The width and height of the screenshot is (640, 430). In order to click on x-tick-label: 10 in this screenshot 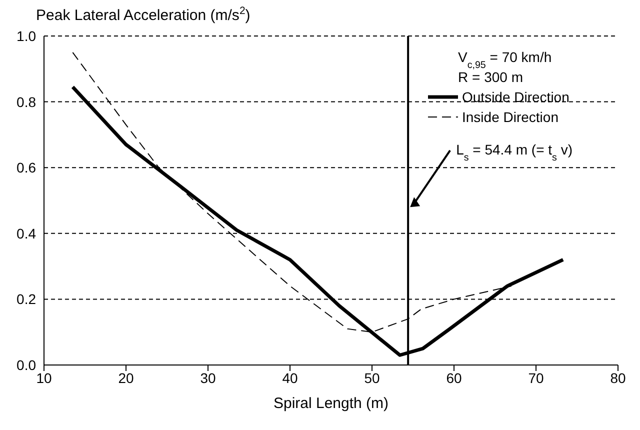, I will do `click(44, 378)`.